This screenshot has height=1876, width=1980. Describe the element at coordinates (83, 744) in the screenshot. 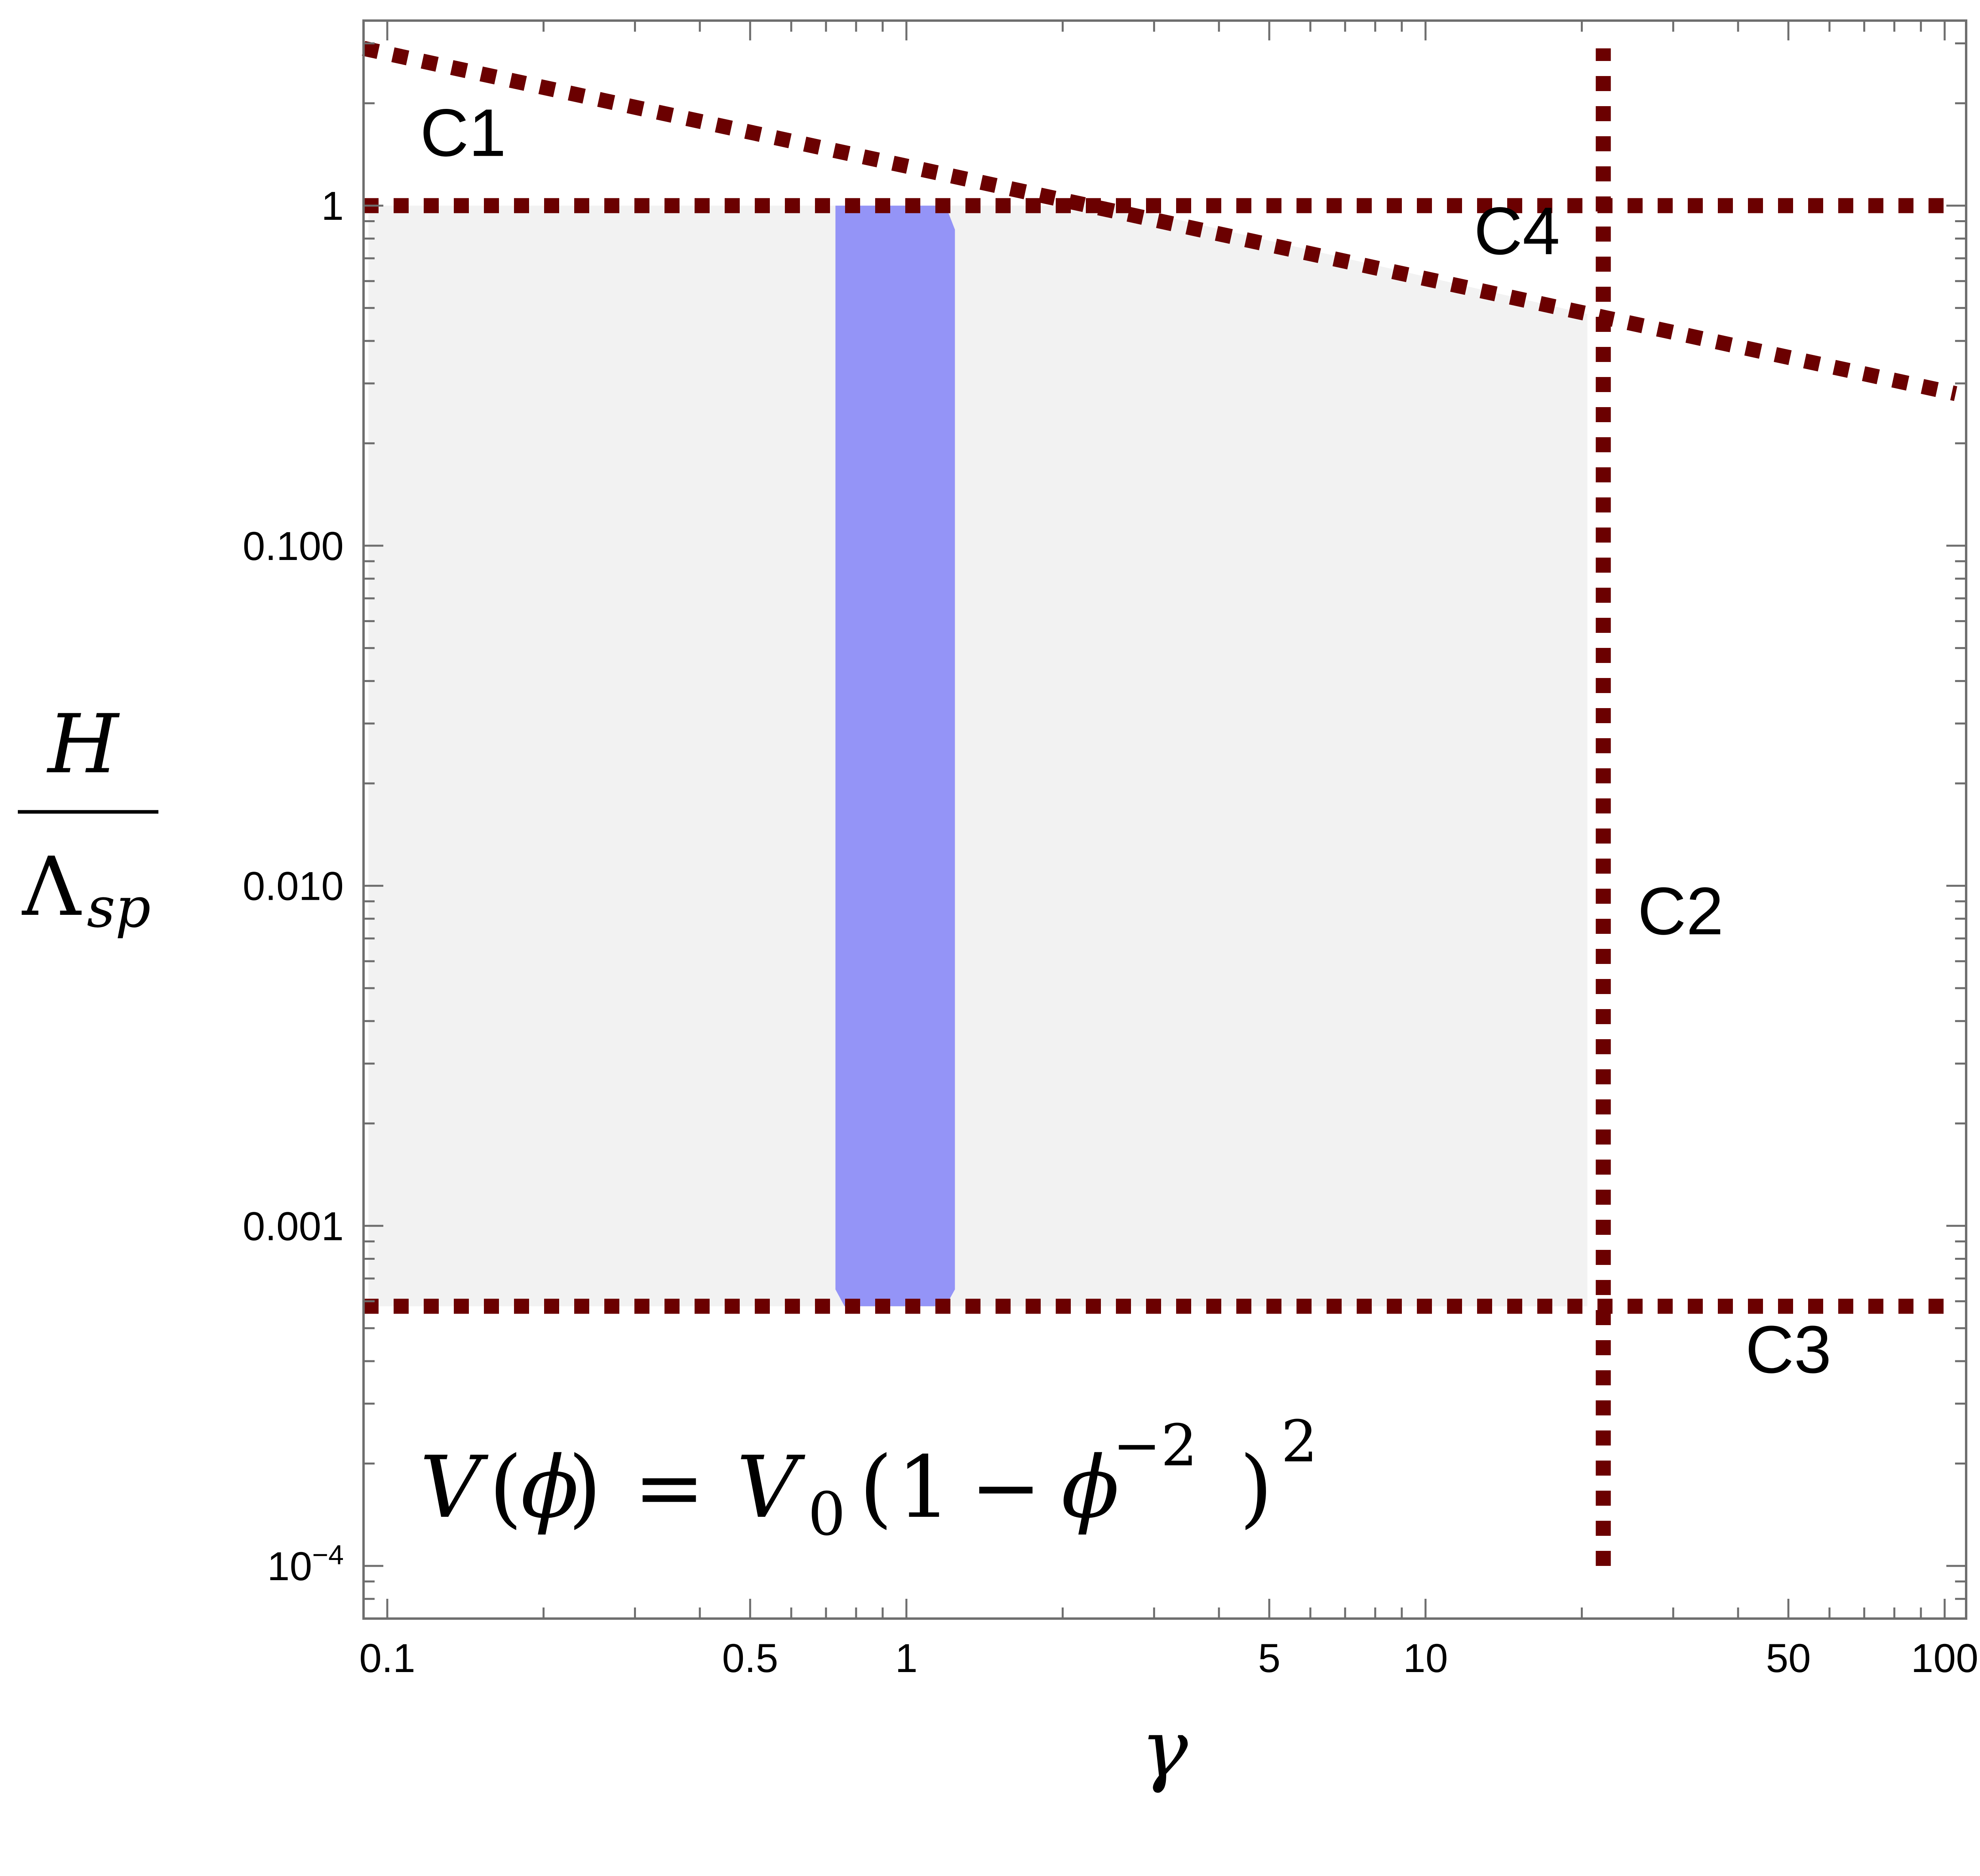

I see `y-axis-label-numerator: H` at that location.